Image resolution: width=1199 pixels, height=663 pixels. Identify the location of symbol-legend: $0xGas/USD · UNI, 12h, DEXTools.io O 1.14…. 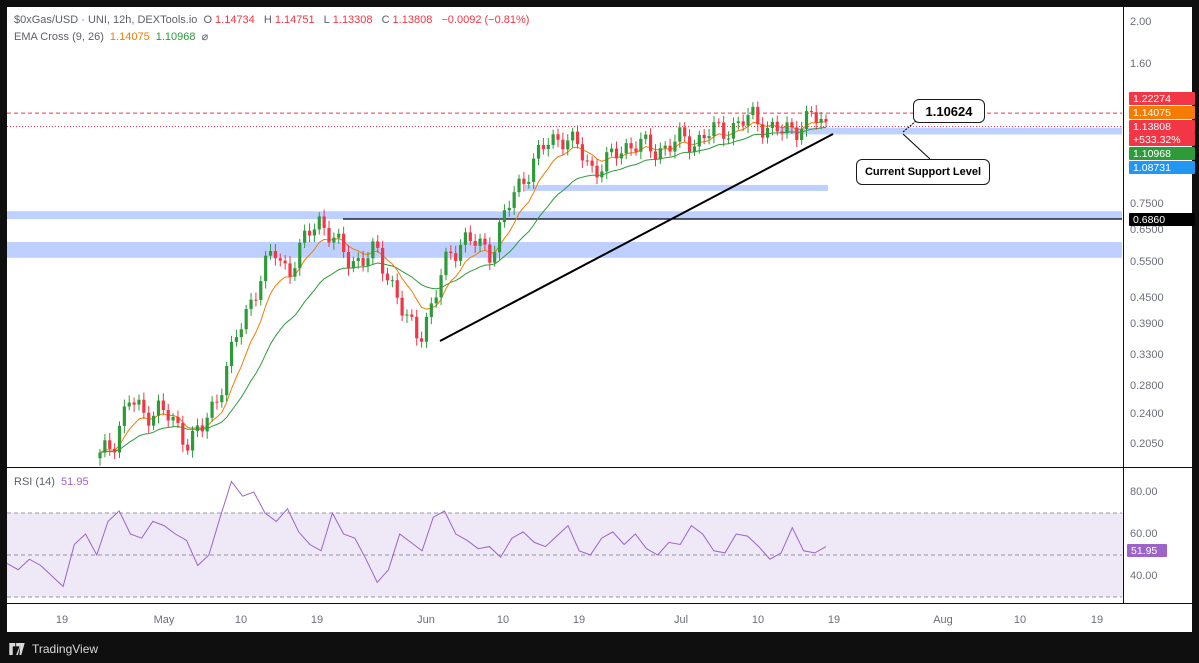
(273, 20).